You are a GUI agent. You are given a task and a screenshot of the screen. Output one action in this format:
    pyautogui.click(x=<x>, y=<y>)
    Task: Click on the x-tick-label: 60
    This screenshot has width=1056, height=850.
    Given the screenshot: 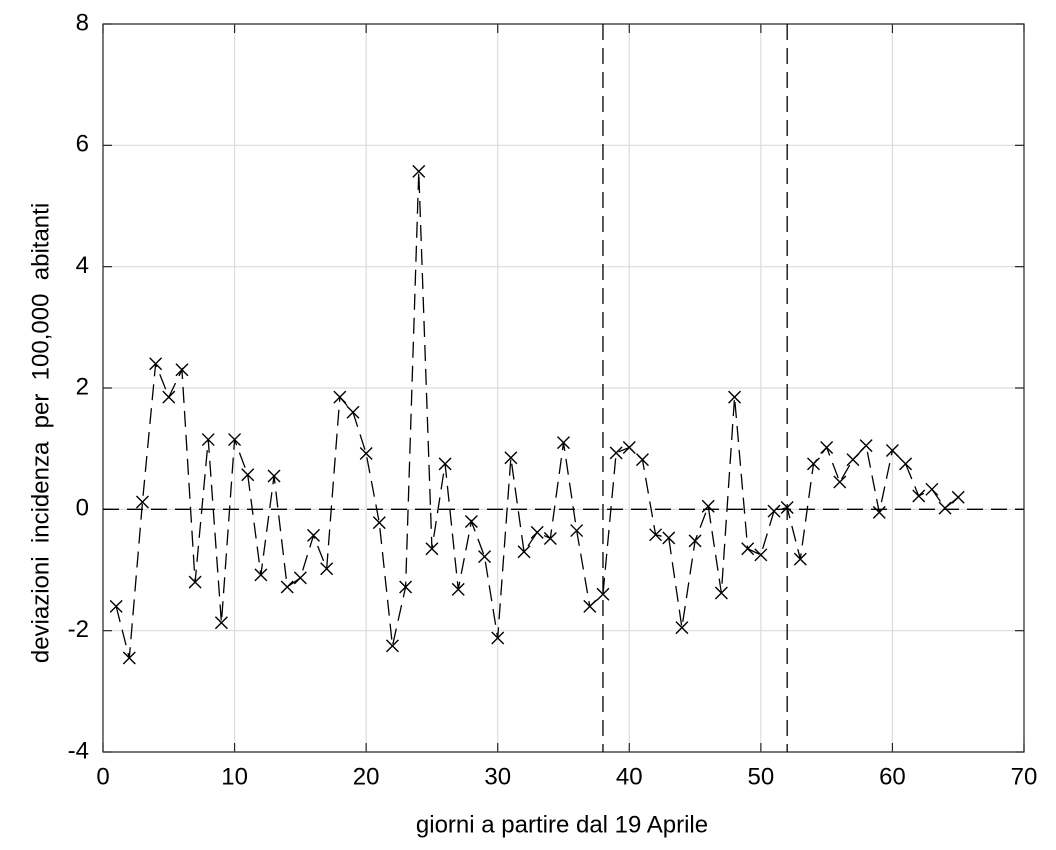 What is the action you would take?
    pyautogui.click(x=892, y=776)
    